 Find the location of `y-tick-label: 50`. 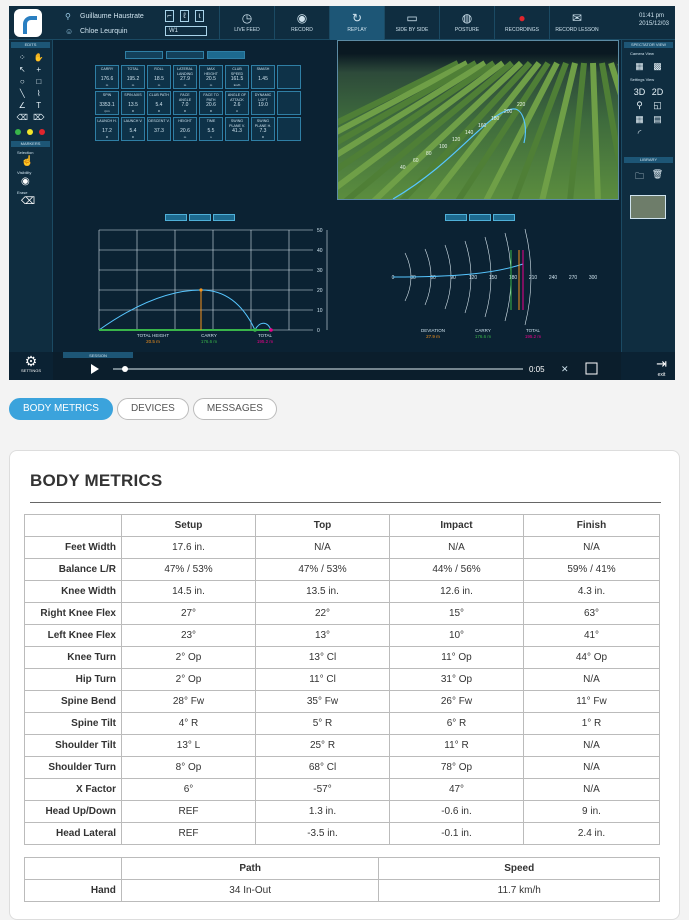

y-tick-label: 50 is located at coordinates (320, 231).